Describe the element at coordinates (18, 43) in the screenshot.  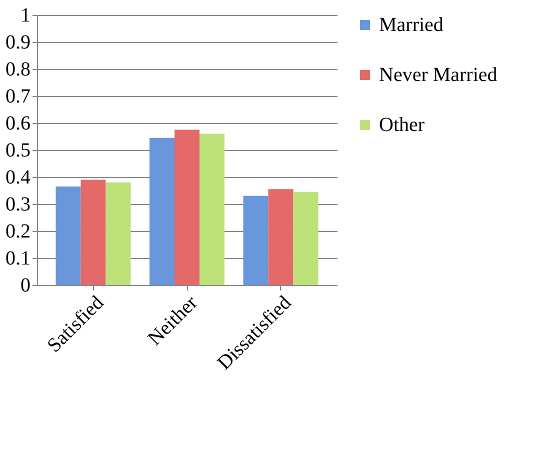
I see `y-tick-label: 0.9` at that location.